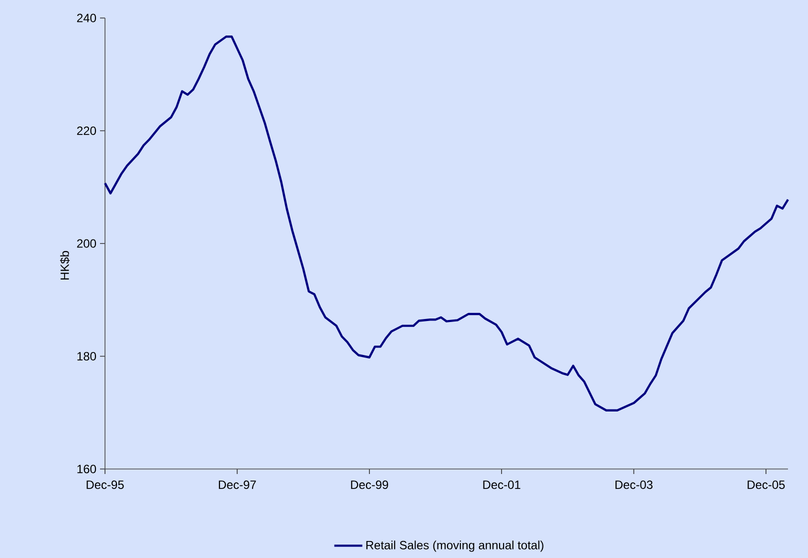  Describe the element at coordinates (455, 546) in the screenshot. I see `legend-label: Retail Sales (moving annual total)` at that location.